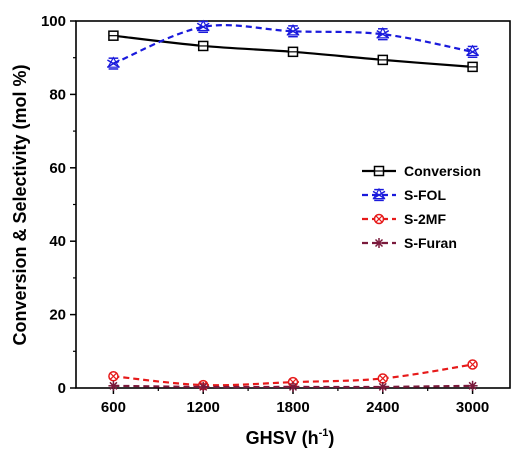  Describe the element at coordinates (57, 241) in the screenshot. I see `y-tick-label: 40` at that location.